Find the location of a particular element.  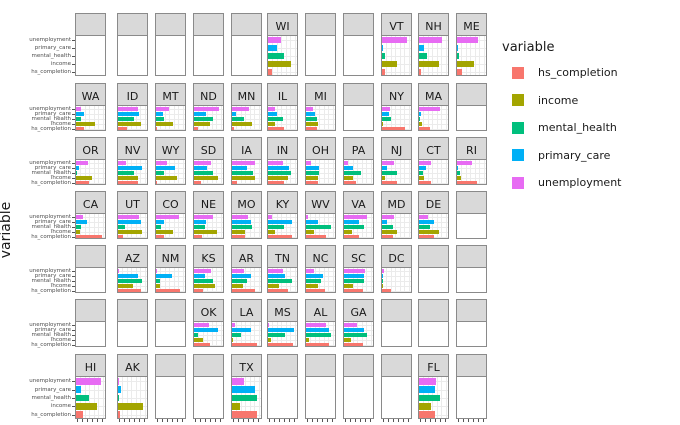

facet-strip: GA is located at coordinates (358, 310).